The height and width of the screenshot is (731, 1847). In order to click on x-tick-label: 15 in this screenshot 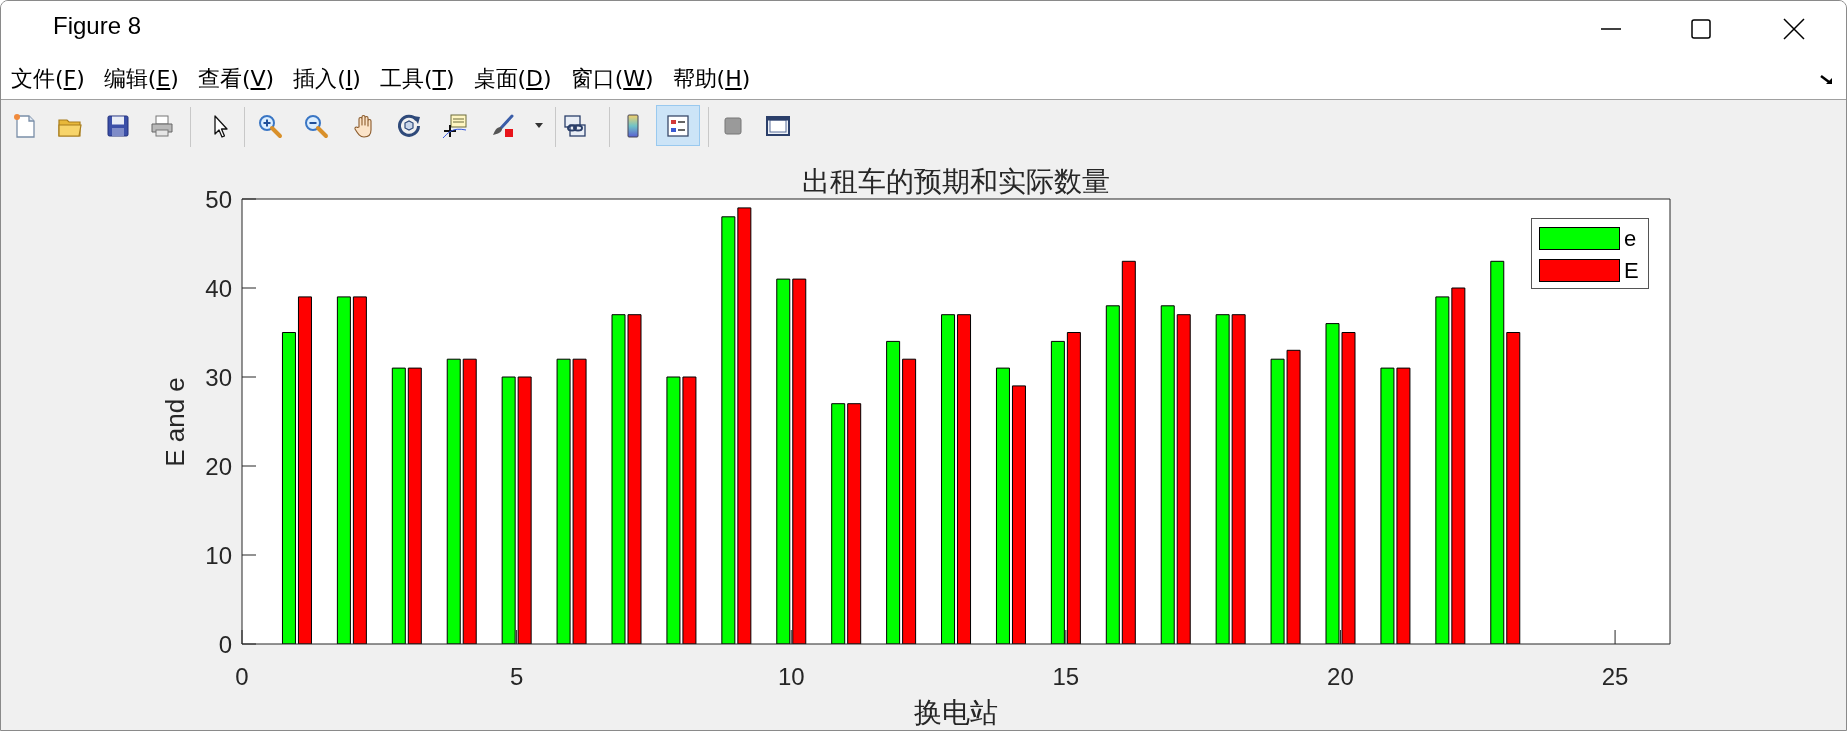, I will do `click(1066, 677)`.